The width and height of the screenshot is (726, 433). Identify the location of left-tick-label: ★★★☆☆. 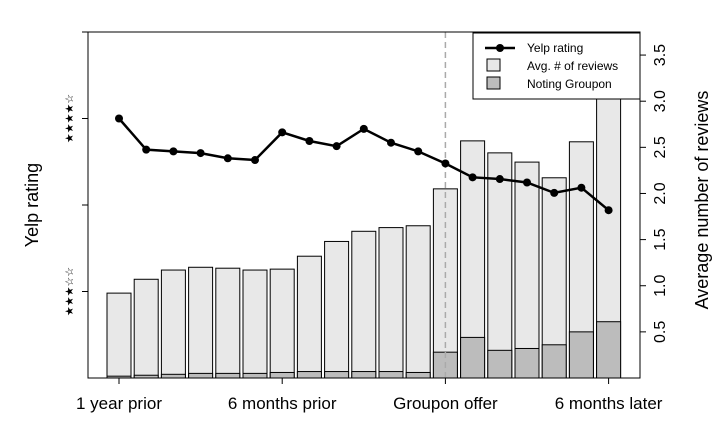
(70, 291).